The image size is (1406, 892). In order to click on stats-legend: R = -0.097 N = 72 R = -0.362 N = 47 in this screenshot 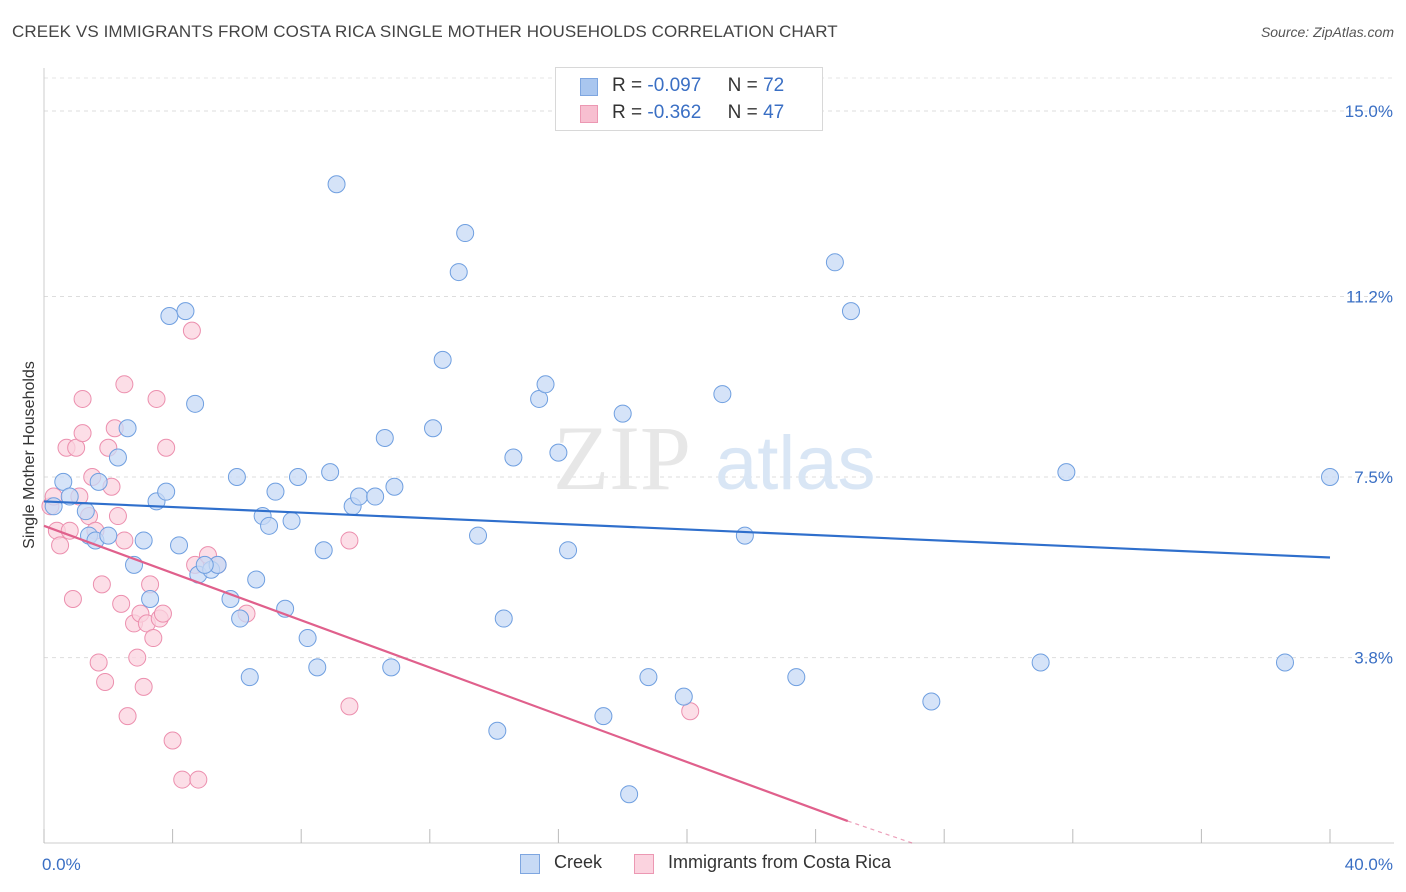, I will do `click(689, 99)`.